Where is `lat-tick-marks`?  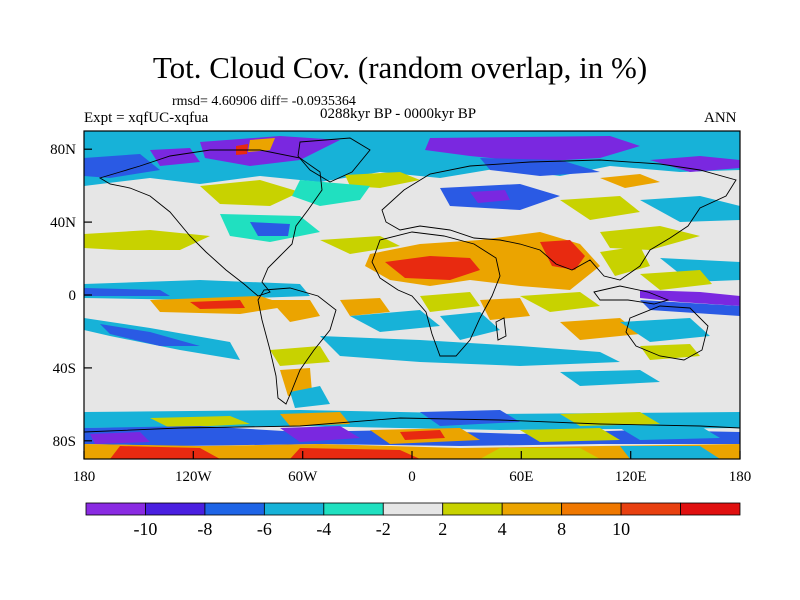
lat-tick-marks is located at coordinates (88, 295).